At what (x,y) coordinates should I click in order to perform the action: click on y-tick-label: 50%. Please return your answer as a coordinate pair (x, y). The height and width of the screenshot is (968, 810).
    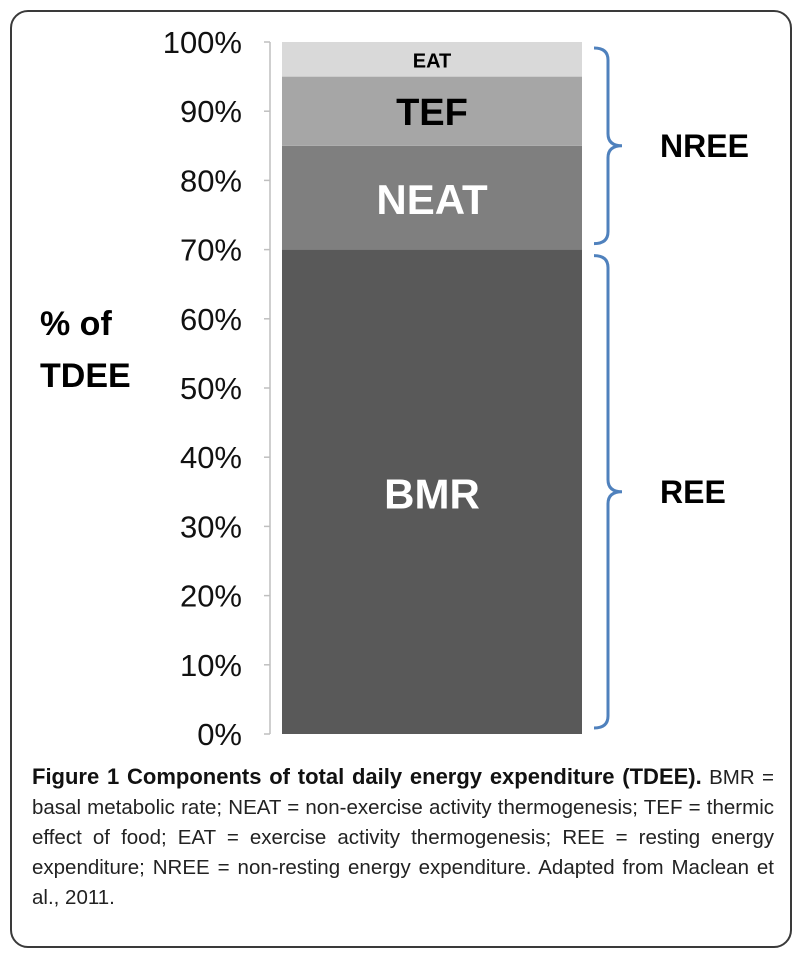
    Looking at the image, I should click on (211, 388).